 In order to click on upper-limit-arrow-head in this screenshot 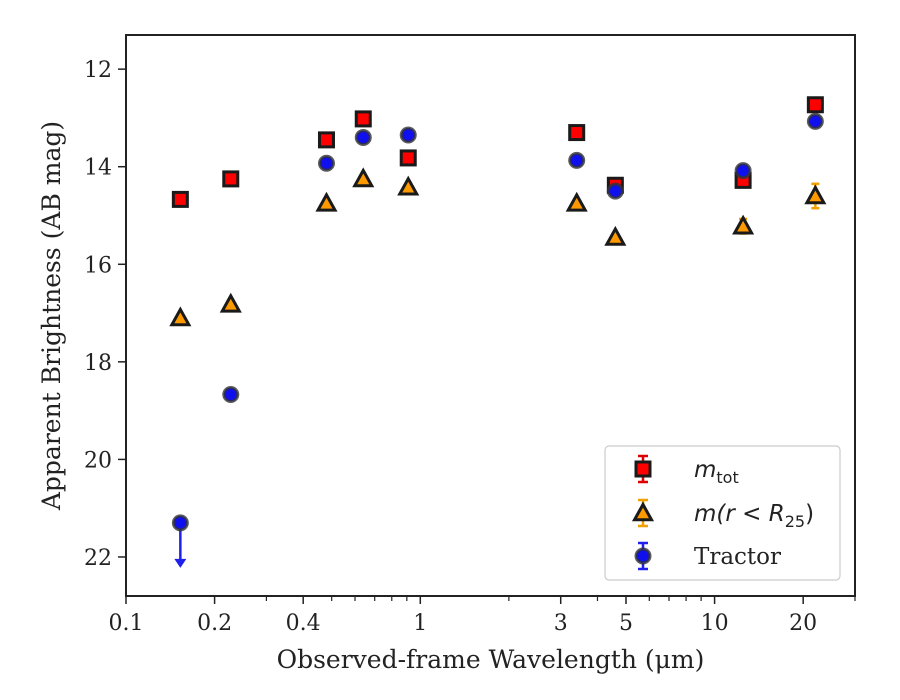, I will do `click(180, 563)`.